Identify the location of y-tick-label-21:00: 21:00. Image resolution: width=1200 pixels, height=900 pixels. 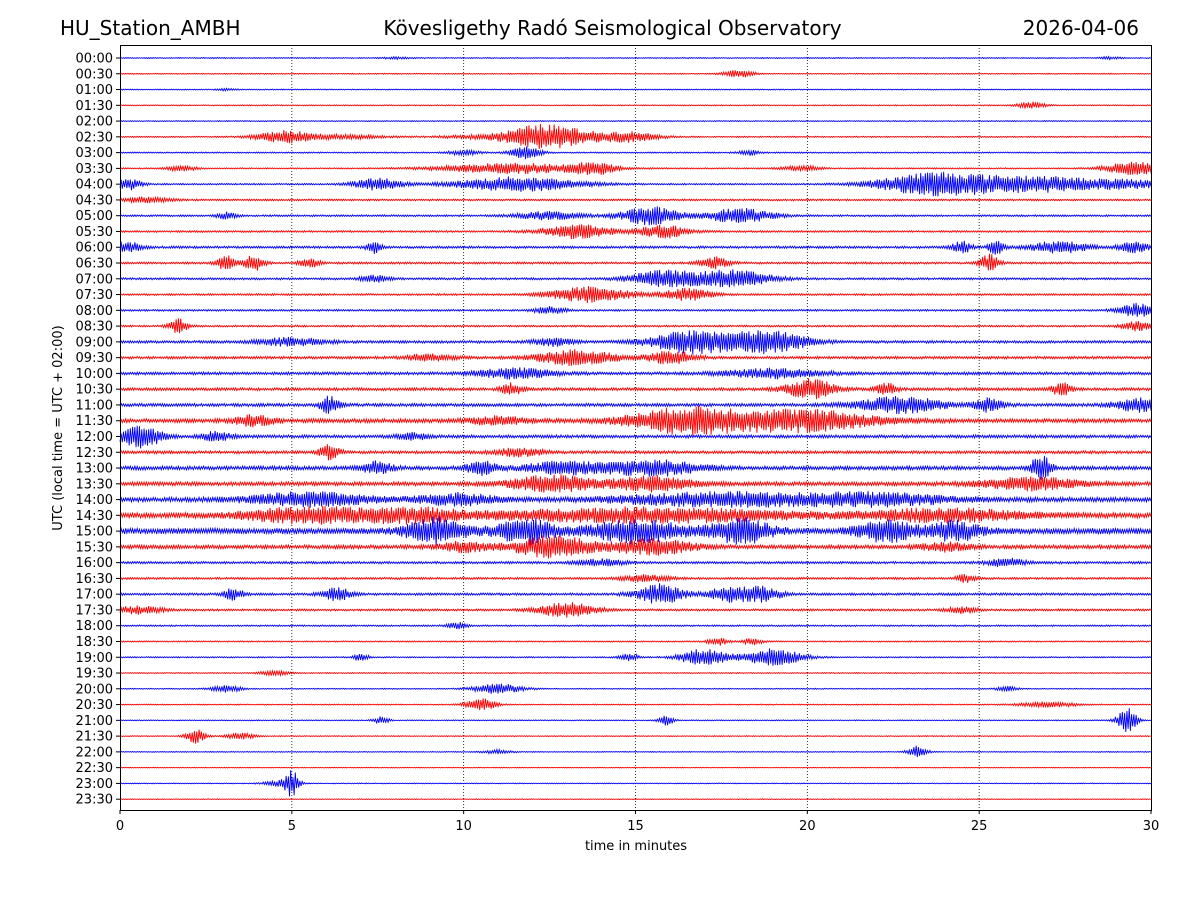
(94, 721).